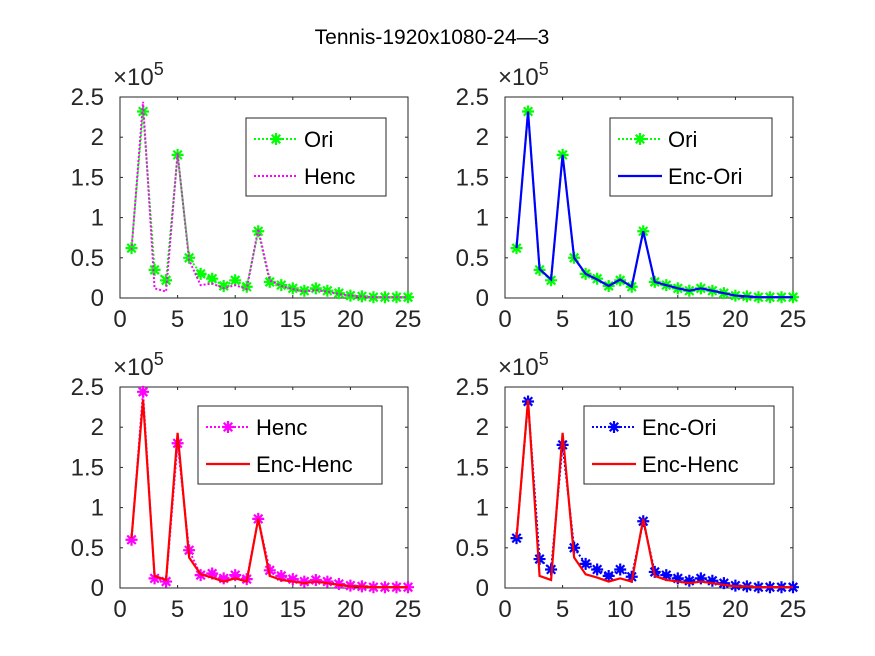 The width and height of the screenshot is (875, 656). I want to click on series-line-enc-ori, so click(654, 205).